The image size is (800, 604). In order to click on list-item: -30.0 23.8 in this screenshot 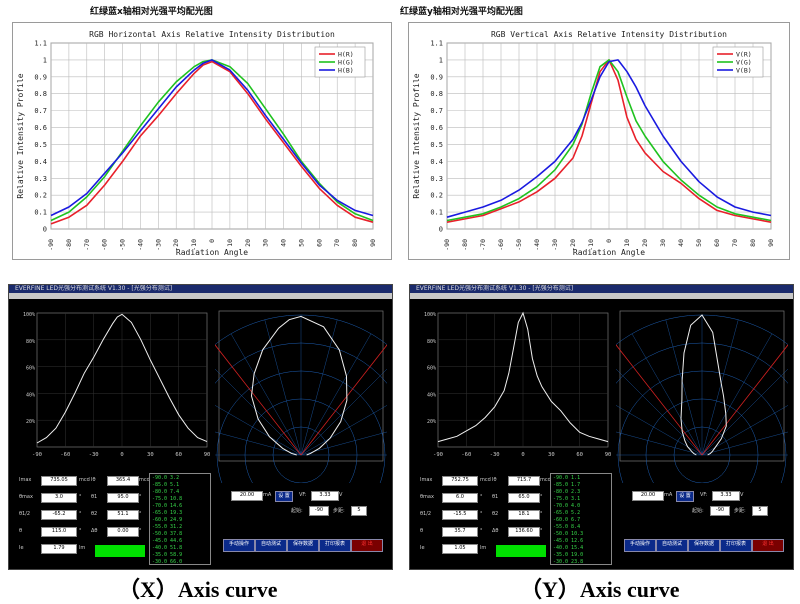, I will do `click(568, 562)`.